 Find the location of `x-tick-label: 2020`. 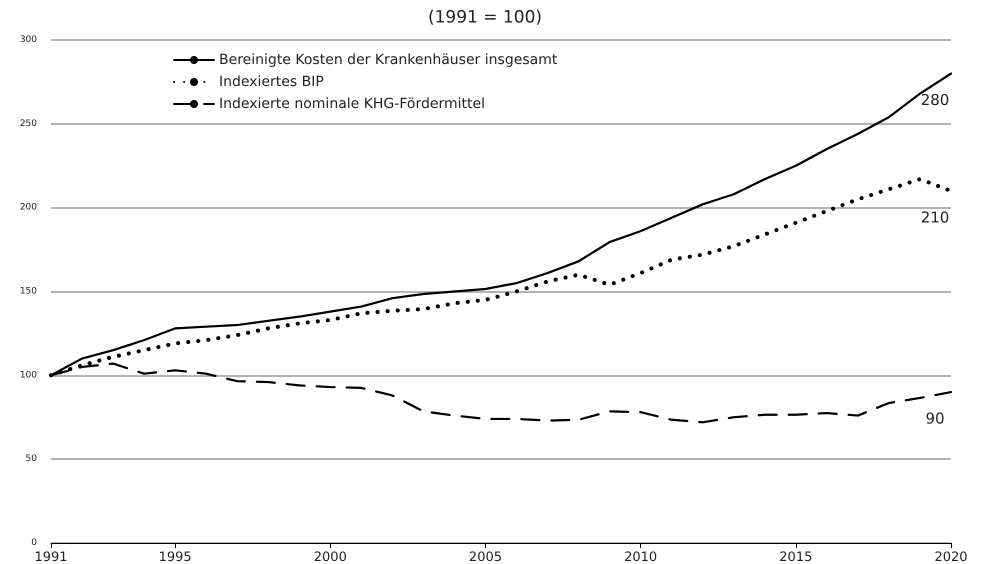

x-tick-label: 2020 is located at coordinates (951, 557).